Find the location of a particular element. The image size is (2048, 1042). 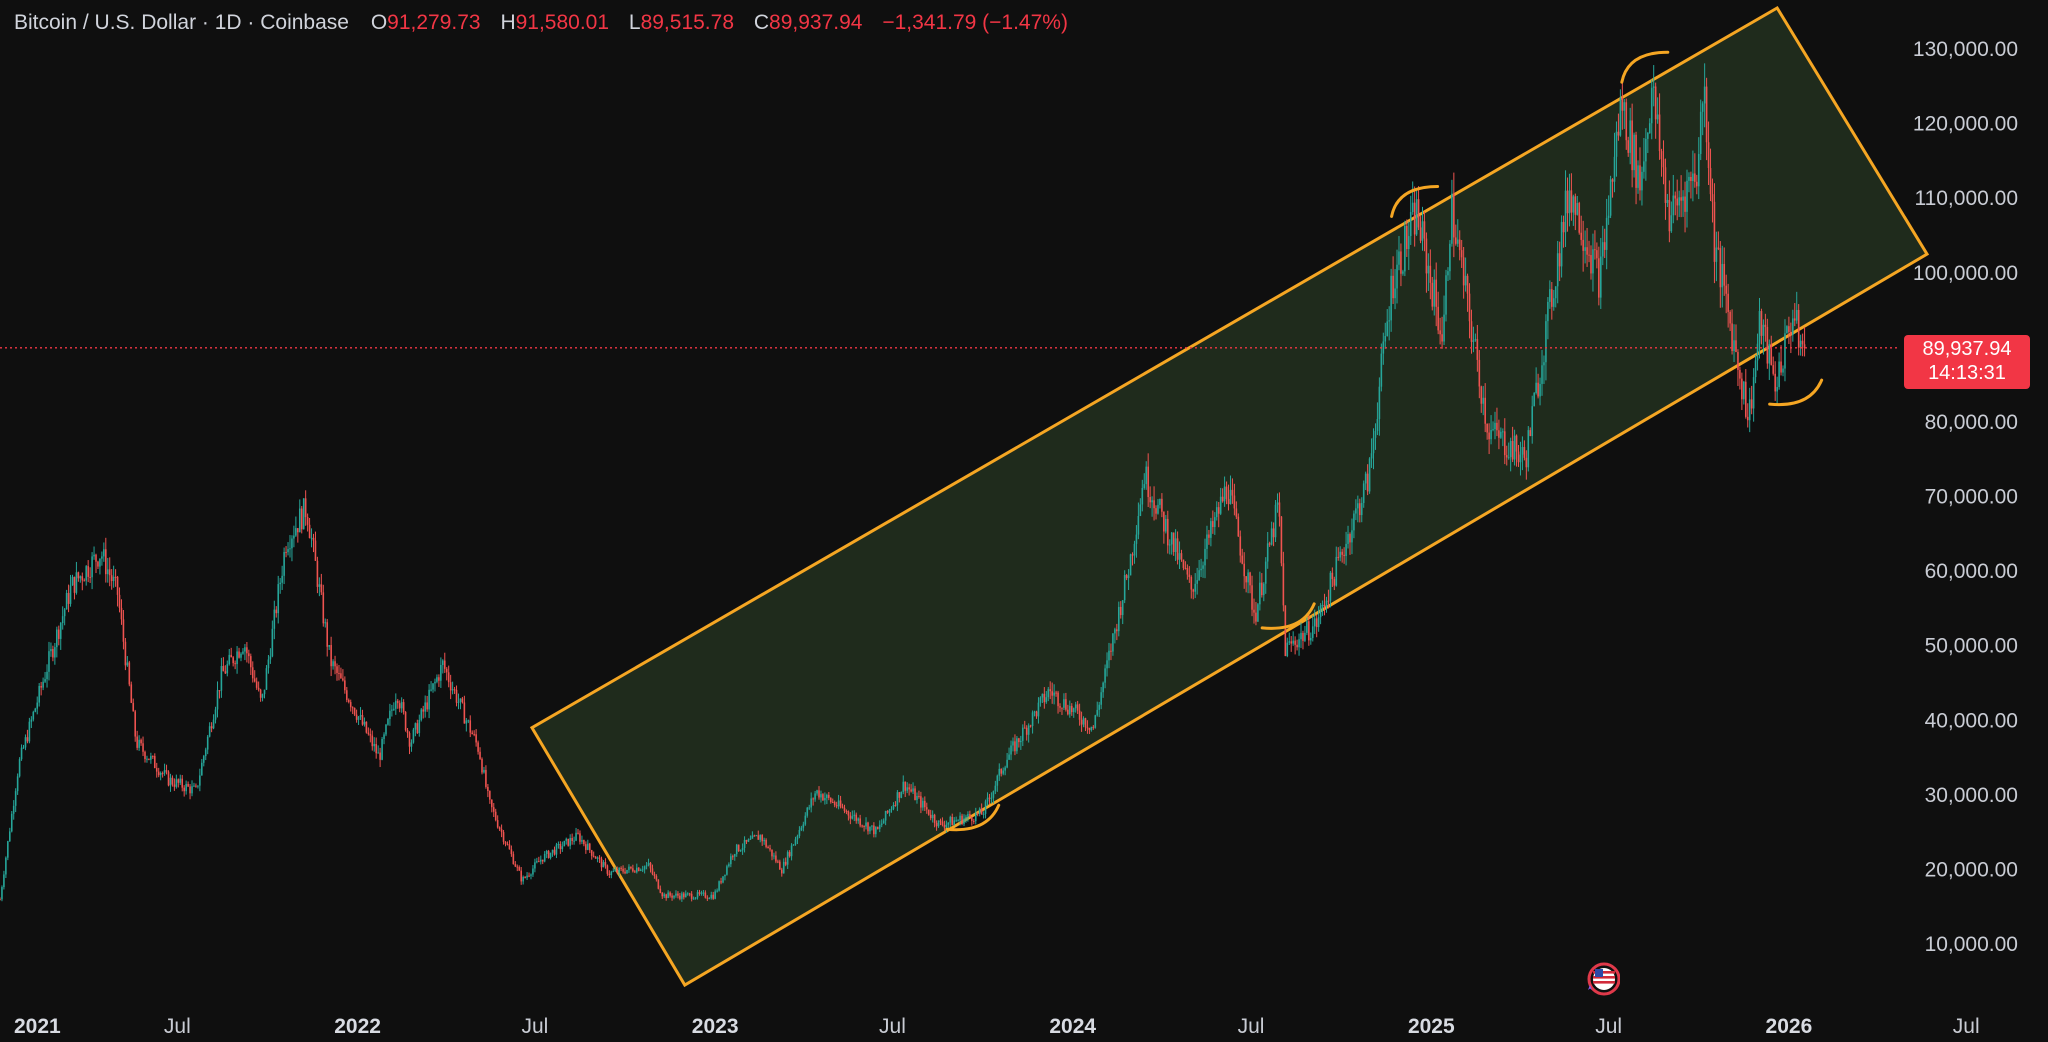

x-tick-label: 2024 is located at coordinates (1072, 1026).